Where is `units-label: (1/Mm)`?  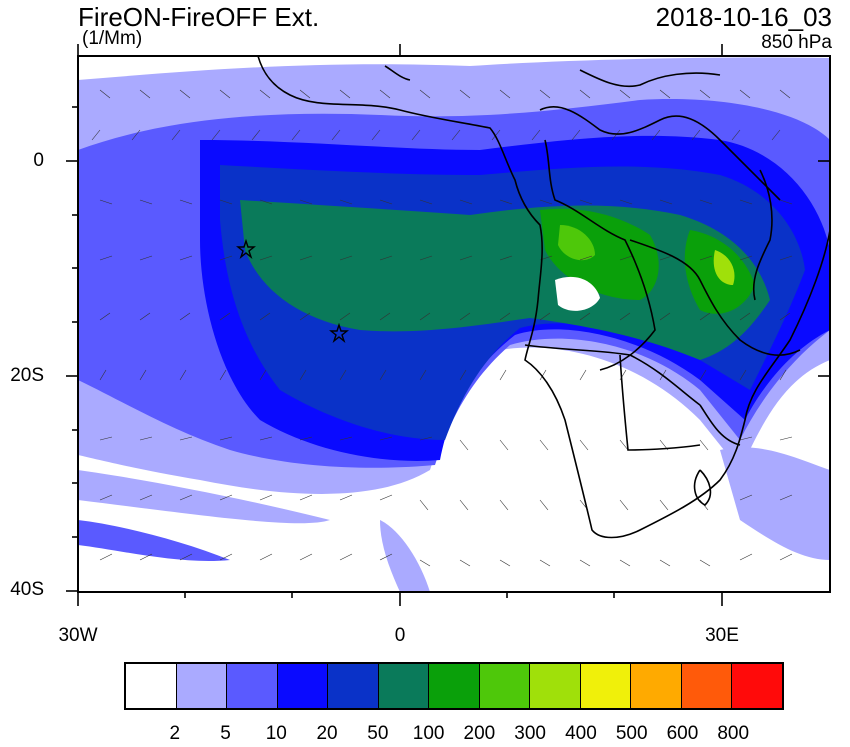
units-label: (1/Mm) is located at coordinates (112, 38).